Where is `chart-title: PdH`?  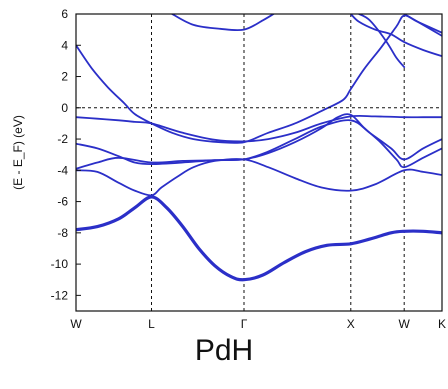
chart-title: PdH is located at coordinates (224, 350).